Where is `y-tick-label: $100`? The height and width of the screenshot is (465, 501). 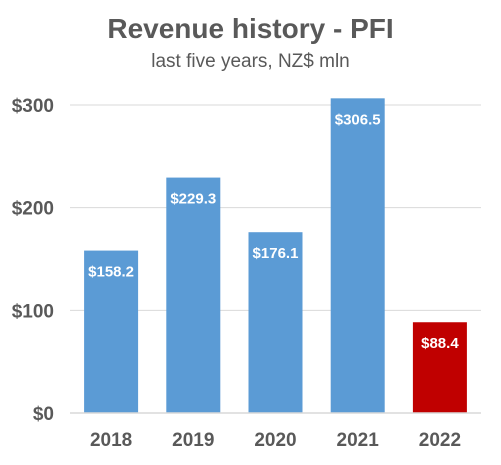
y-tick-label: $100 is located at coordinates (33, 311).